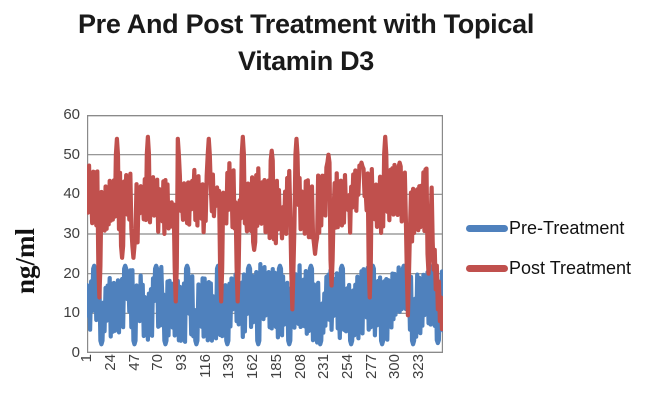 Image resolution: width=648 pixels, height=403 pixels. What do you see at coordinates (300, 367) in the screenshot?
I see `x-tick-label: 208` at bounding box center [300, 367].